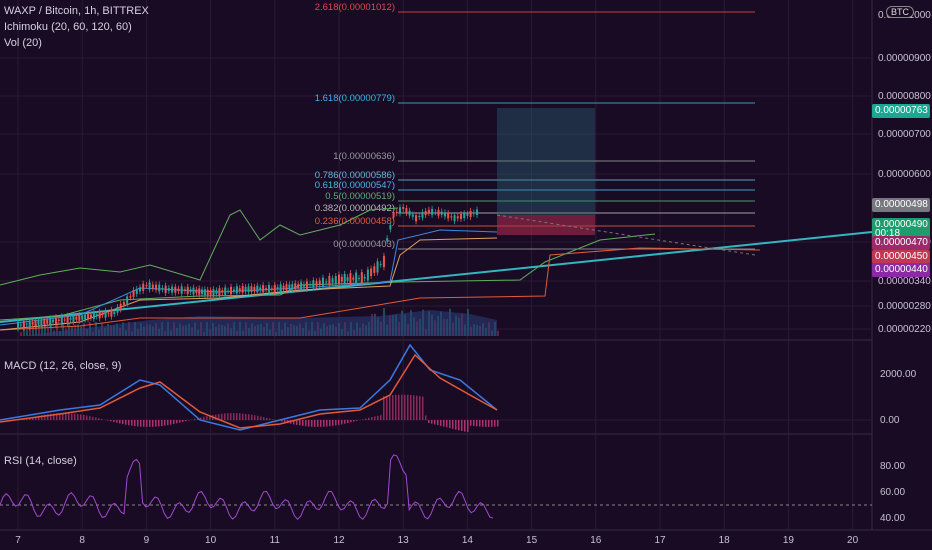  Describe the element at coordinates (789, 540) in the screenshot. I see `time-tick-label: 19` at that location.